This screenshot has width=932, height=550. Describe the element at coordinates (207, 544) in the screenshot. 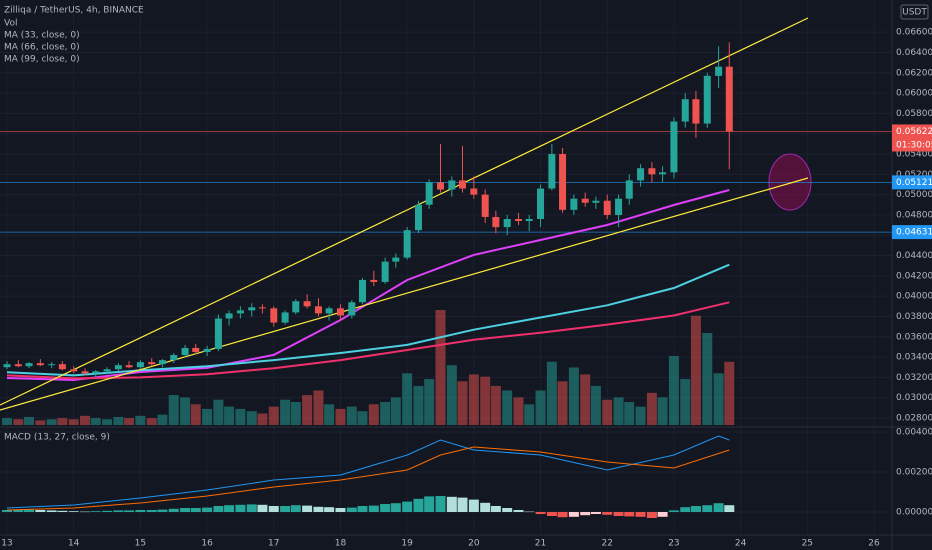

I see `x-tick-label: 16` at that location.